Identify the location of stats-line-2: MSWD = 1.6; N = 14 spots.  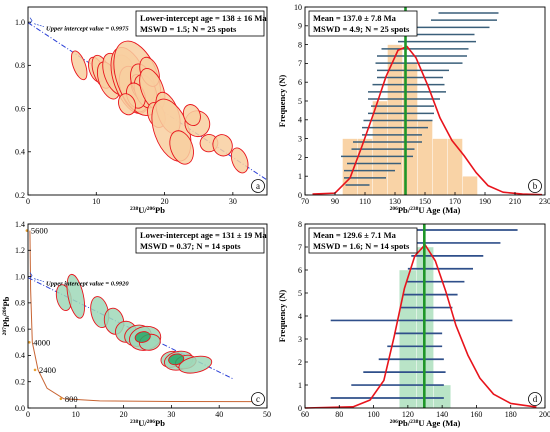
(361, 246).